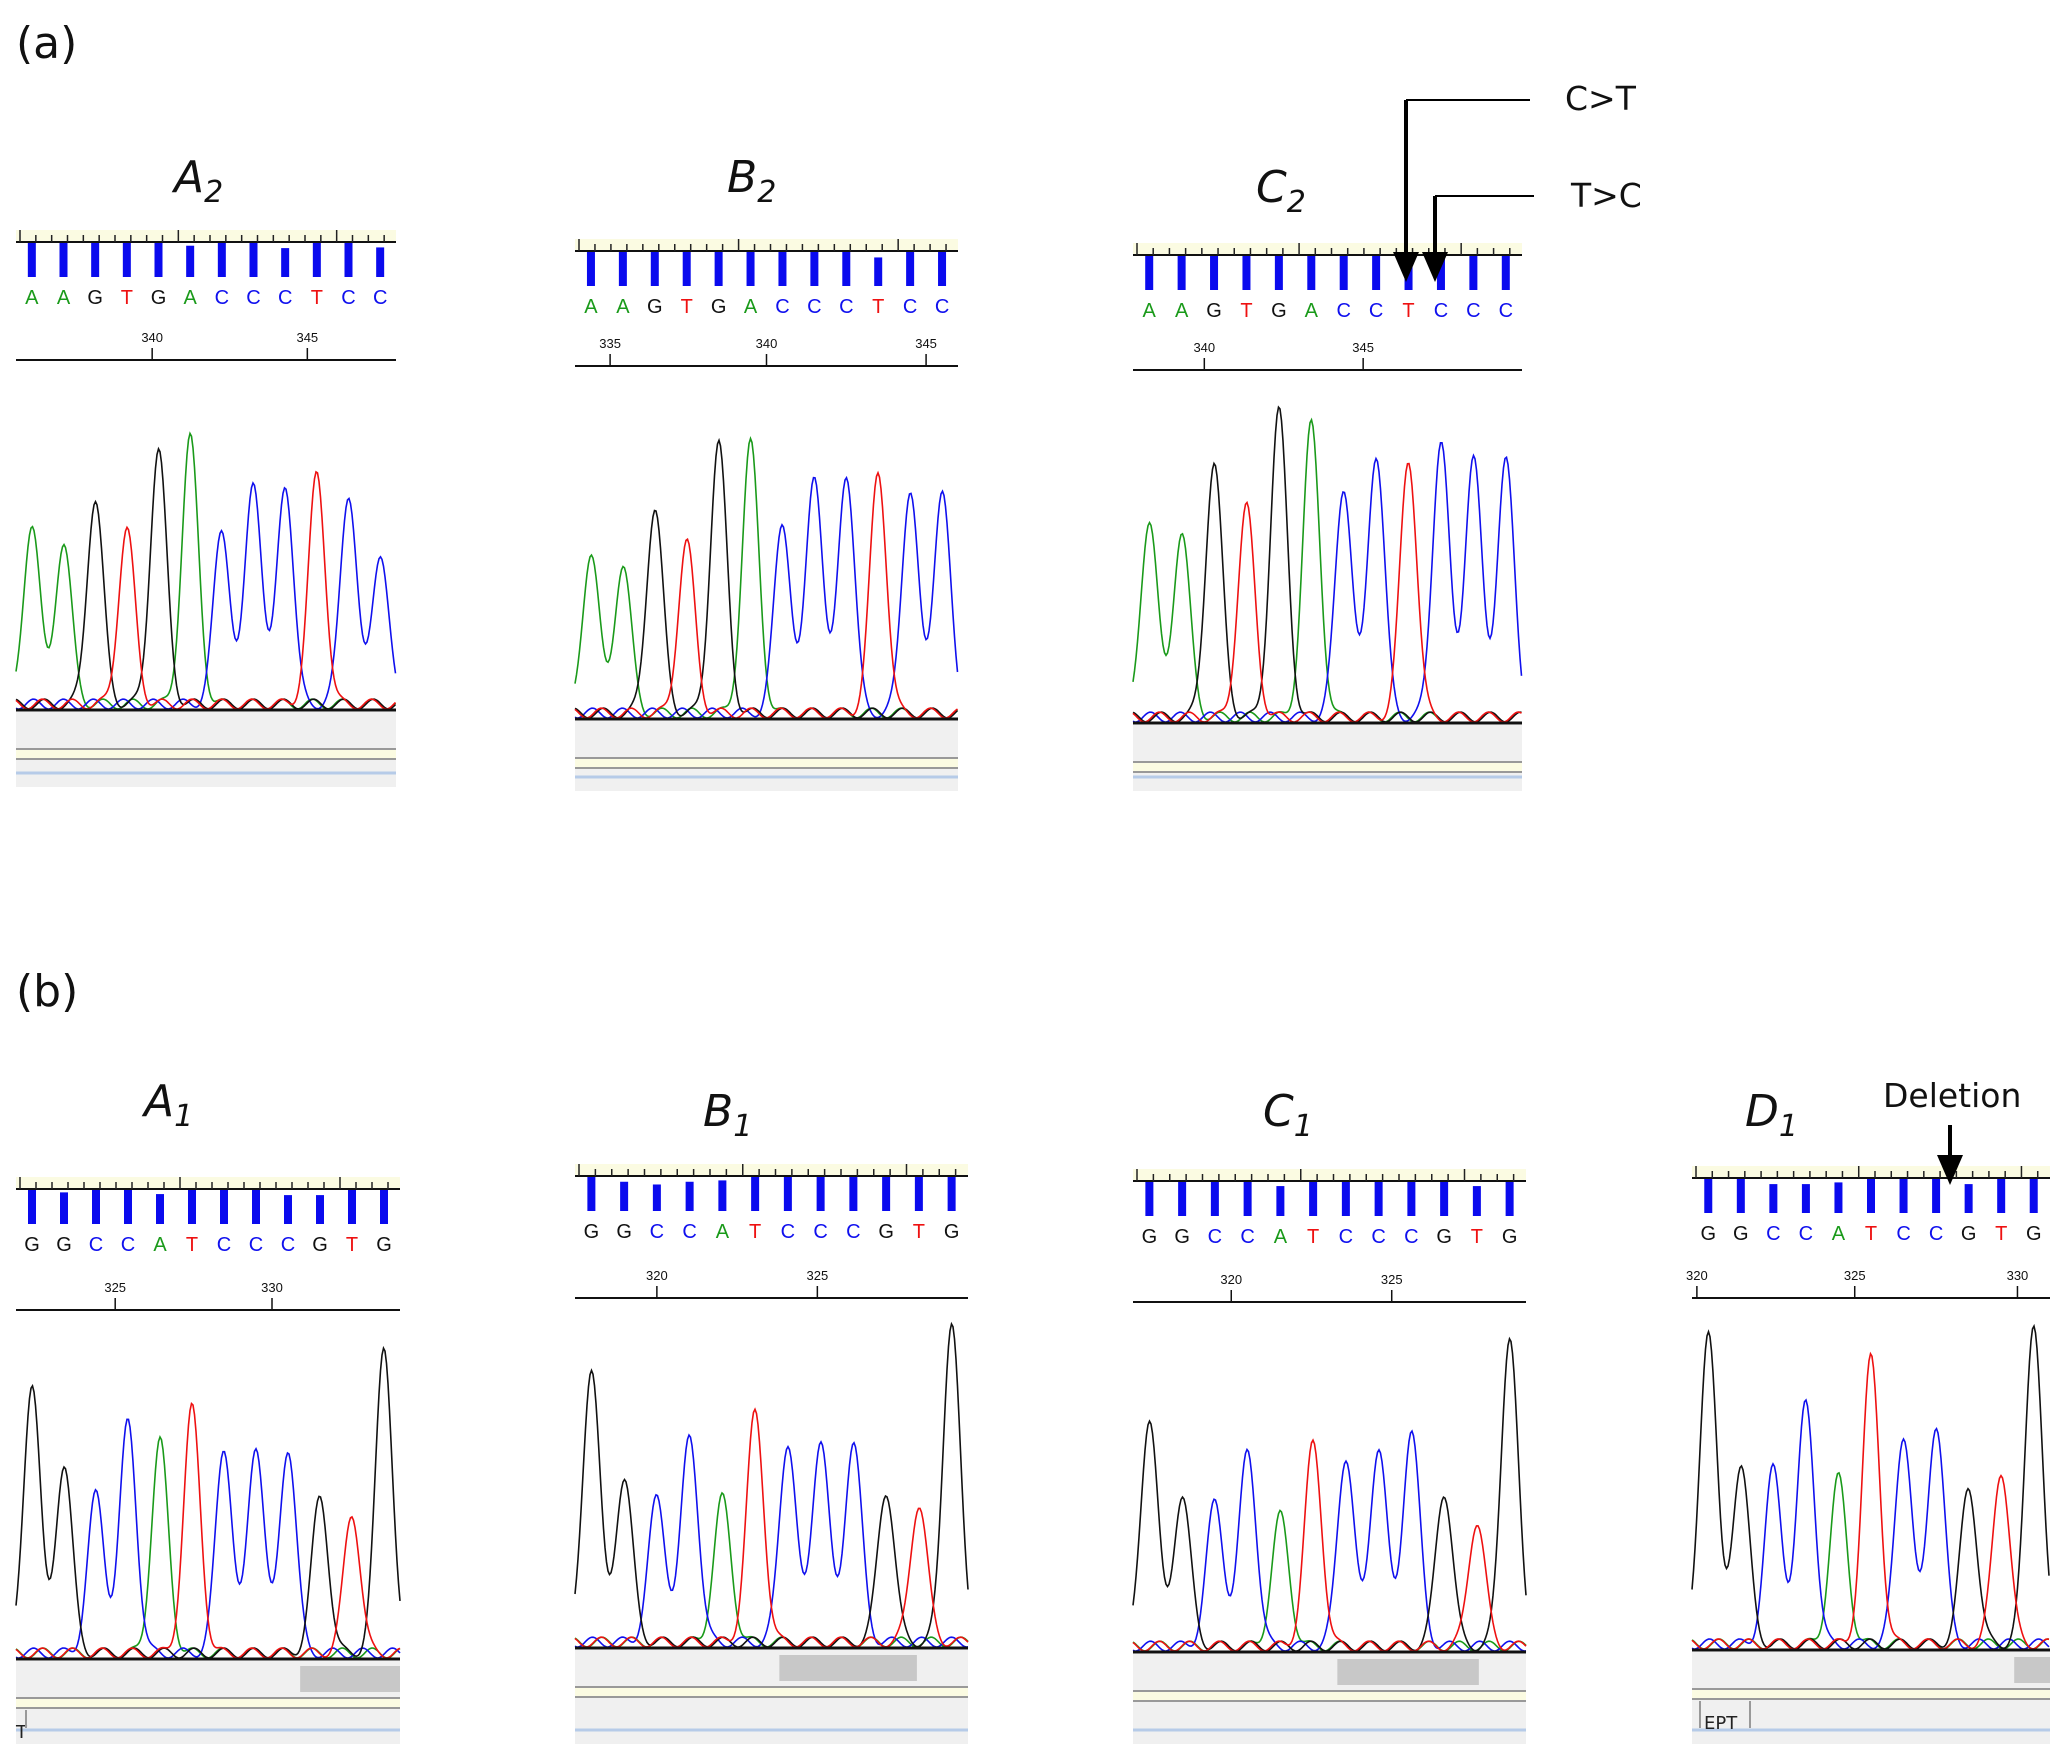  I want to click on panel-title-a2: A2, so click(198, 181).